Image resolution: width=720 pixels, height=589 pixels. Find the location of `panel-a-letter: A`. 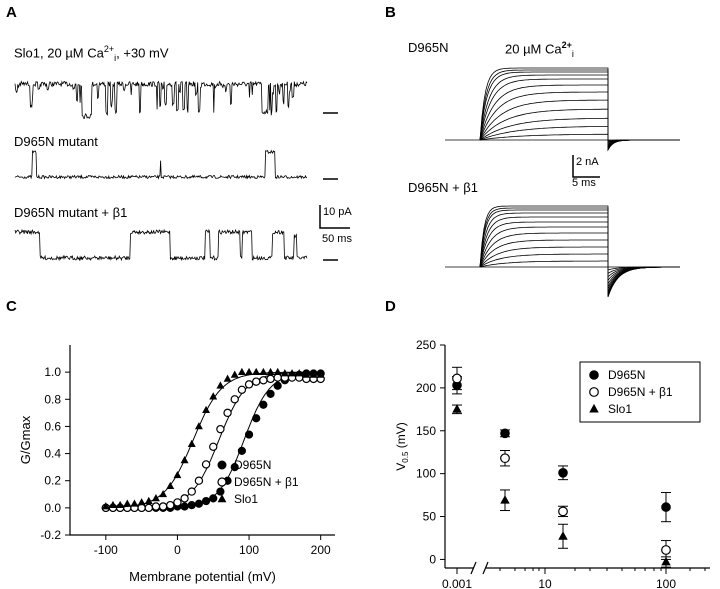

panel-a-letter: A is located at coordinates (11, 12).